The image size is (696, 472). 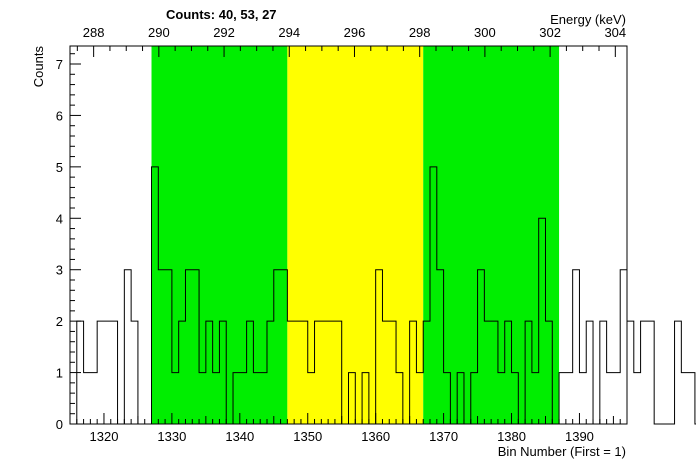 I want to click on counts-title: Counts: 40, 53, 27, so click(x=221, y=14).